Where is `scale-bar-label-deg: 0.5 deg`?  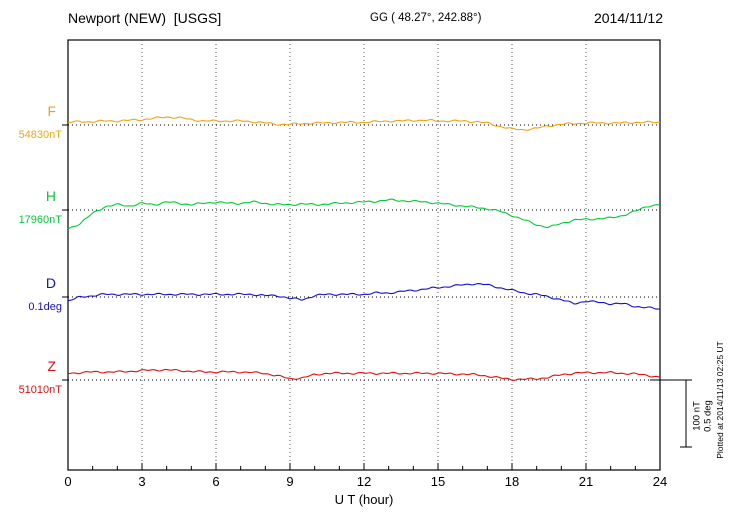
scale-bar-label-deg: 0.5 deg is located at coordinates (708, 416).